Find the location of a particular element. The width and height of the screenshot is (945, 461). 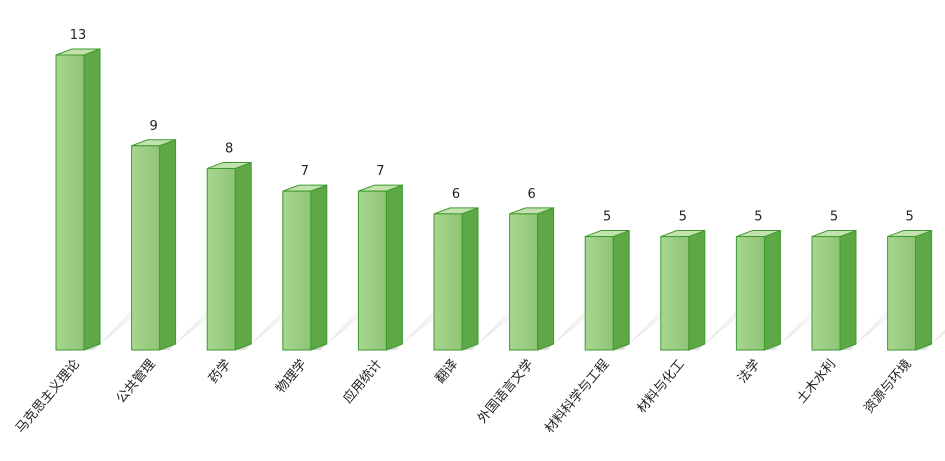

category-label: 翻译 is located at coordinates (447, 372).